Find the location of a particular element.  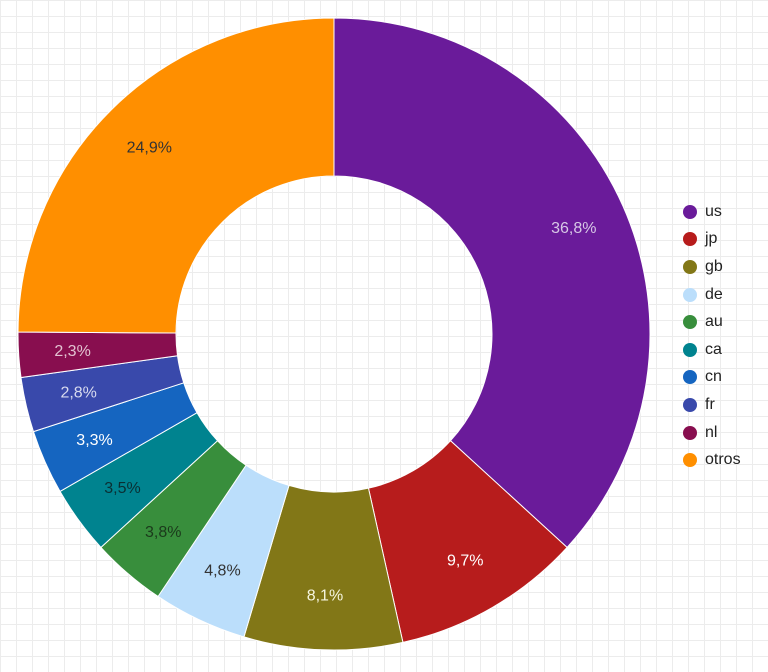

slice-label-gb: 8,1% is located at coordinates (325, 595).